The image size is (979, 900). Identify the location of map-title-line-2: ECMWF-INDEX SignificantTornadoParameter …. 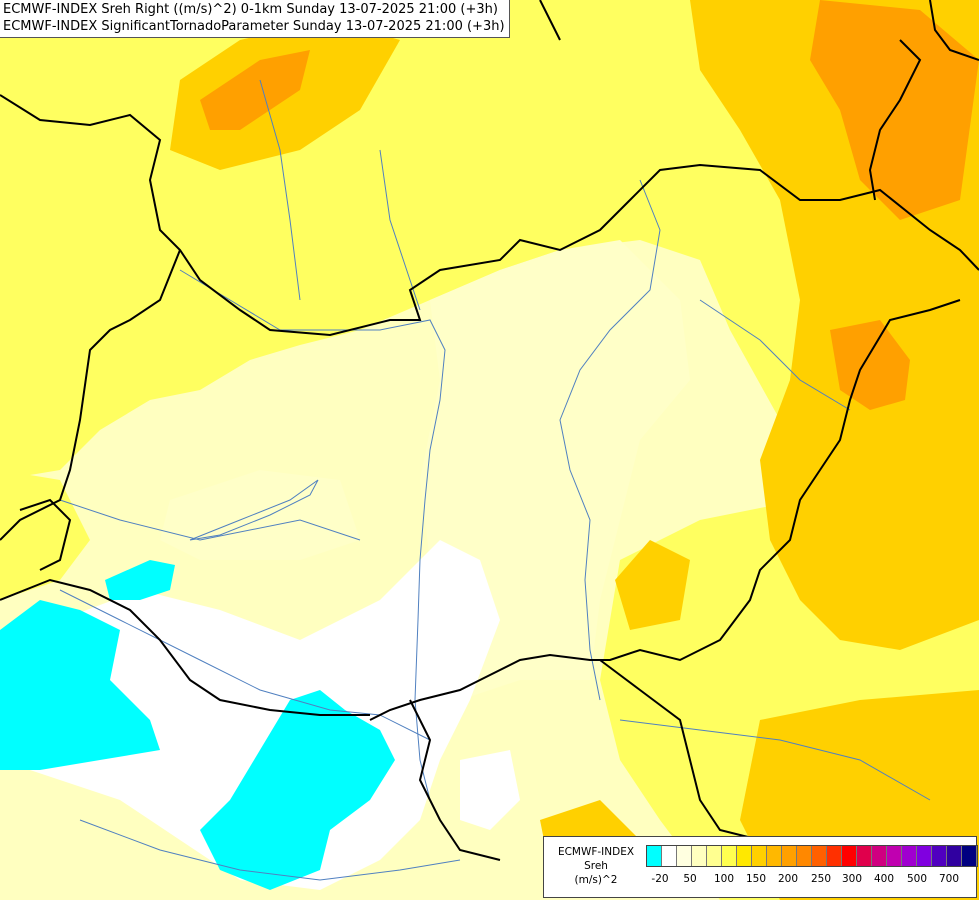
(254, 26).